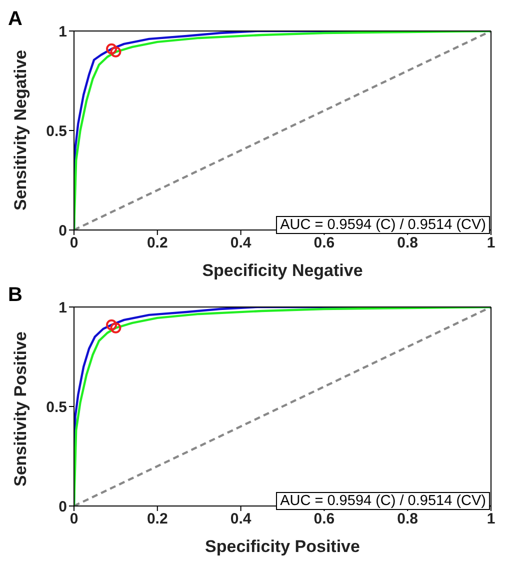  I want to click on y-axis-title: Sensitivity Negative, so click(20, 130).